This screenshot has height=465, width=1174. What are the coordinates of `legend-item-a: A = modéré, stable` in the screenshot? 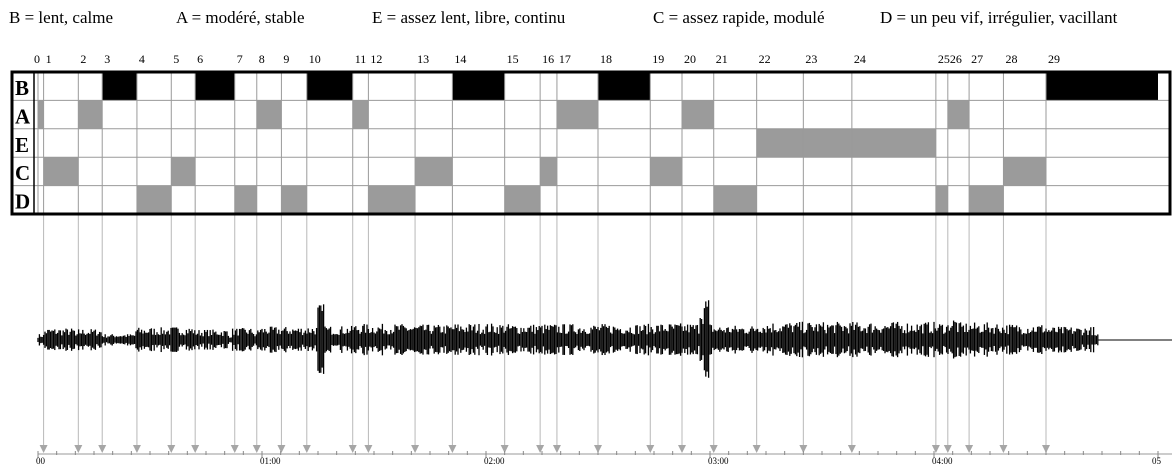 It's located at (240, 17).